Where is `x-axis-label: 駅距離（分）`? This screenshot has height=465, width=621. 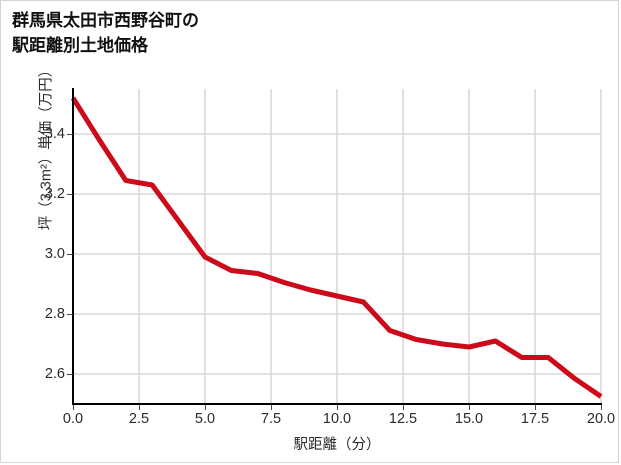 x-axis-label: 駅距離（分） is located at coordinates (337, 445).